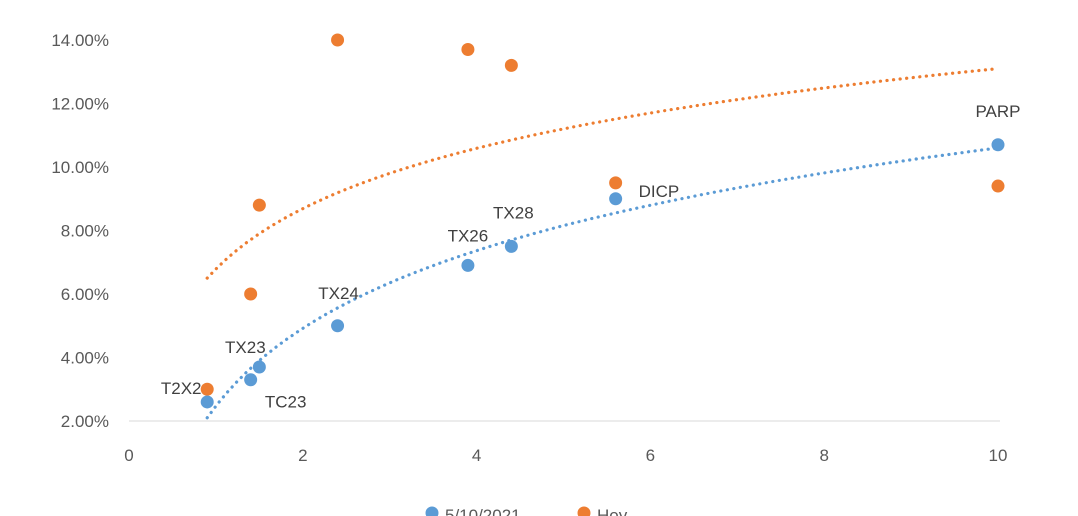 Image resolution: width=1078 pixels, height=516 pixels. Describe the element at coordinates (338, 293) in the screenshot. I see `data-label: TX24` at that location.